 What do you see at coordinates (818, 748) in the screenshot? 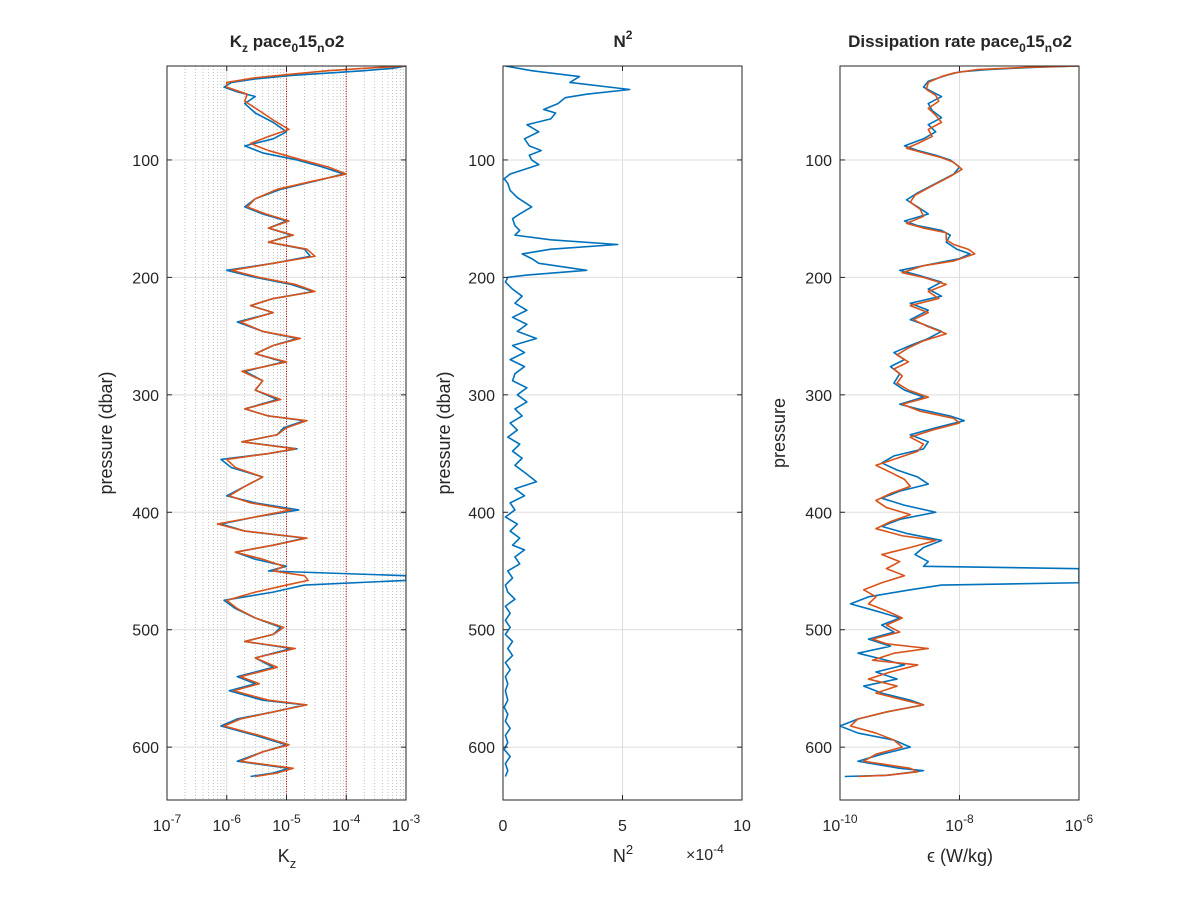
I see `chart-epsilon-plot-y-tick-label: 600` at bounding box center [818, 748].